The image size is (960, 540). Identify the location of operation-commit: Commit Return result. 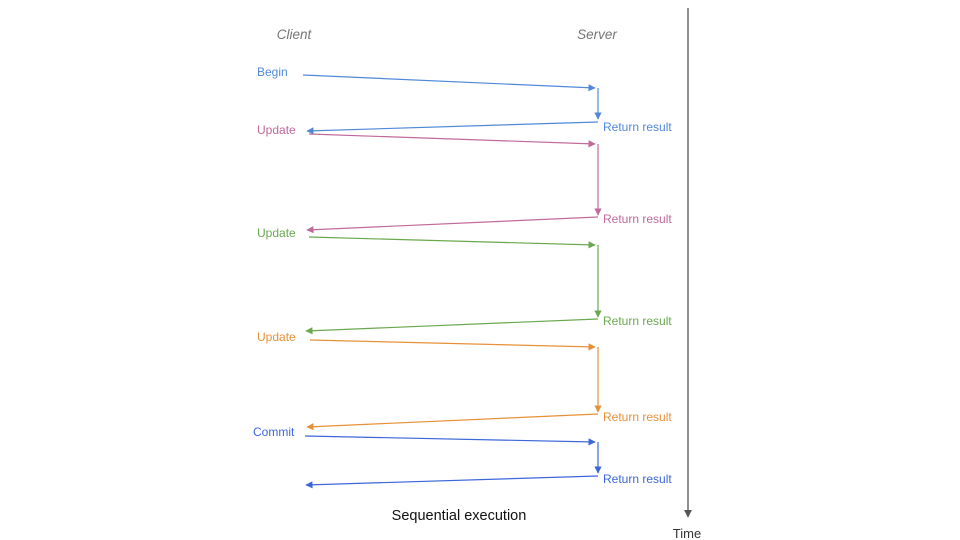
(462, 457).